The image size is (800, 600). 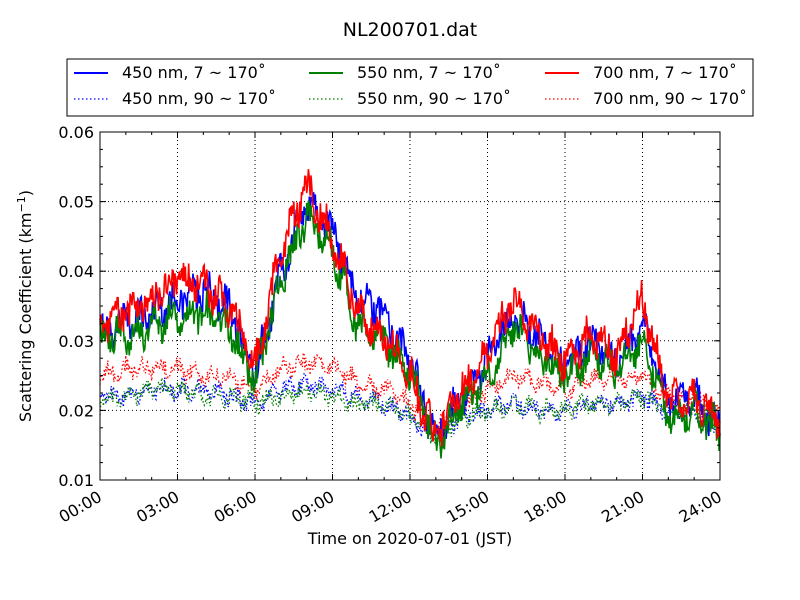 What do you see at coordinates (409, 538) in the screenshot?
I see `x-axis-label: Time on 2020-07-01 (JST)` at bounding box center [409, 538].